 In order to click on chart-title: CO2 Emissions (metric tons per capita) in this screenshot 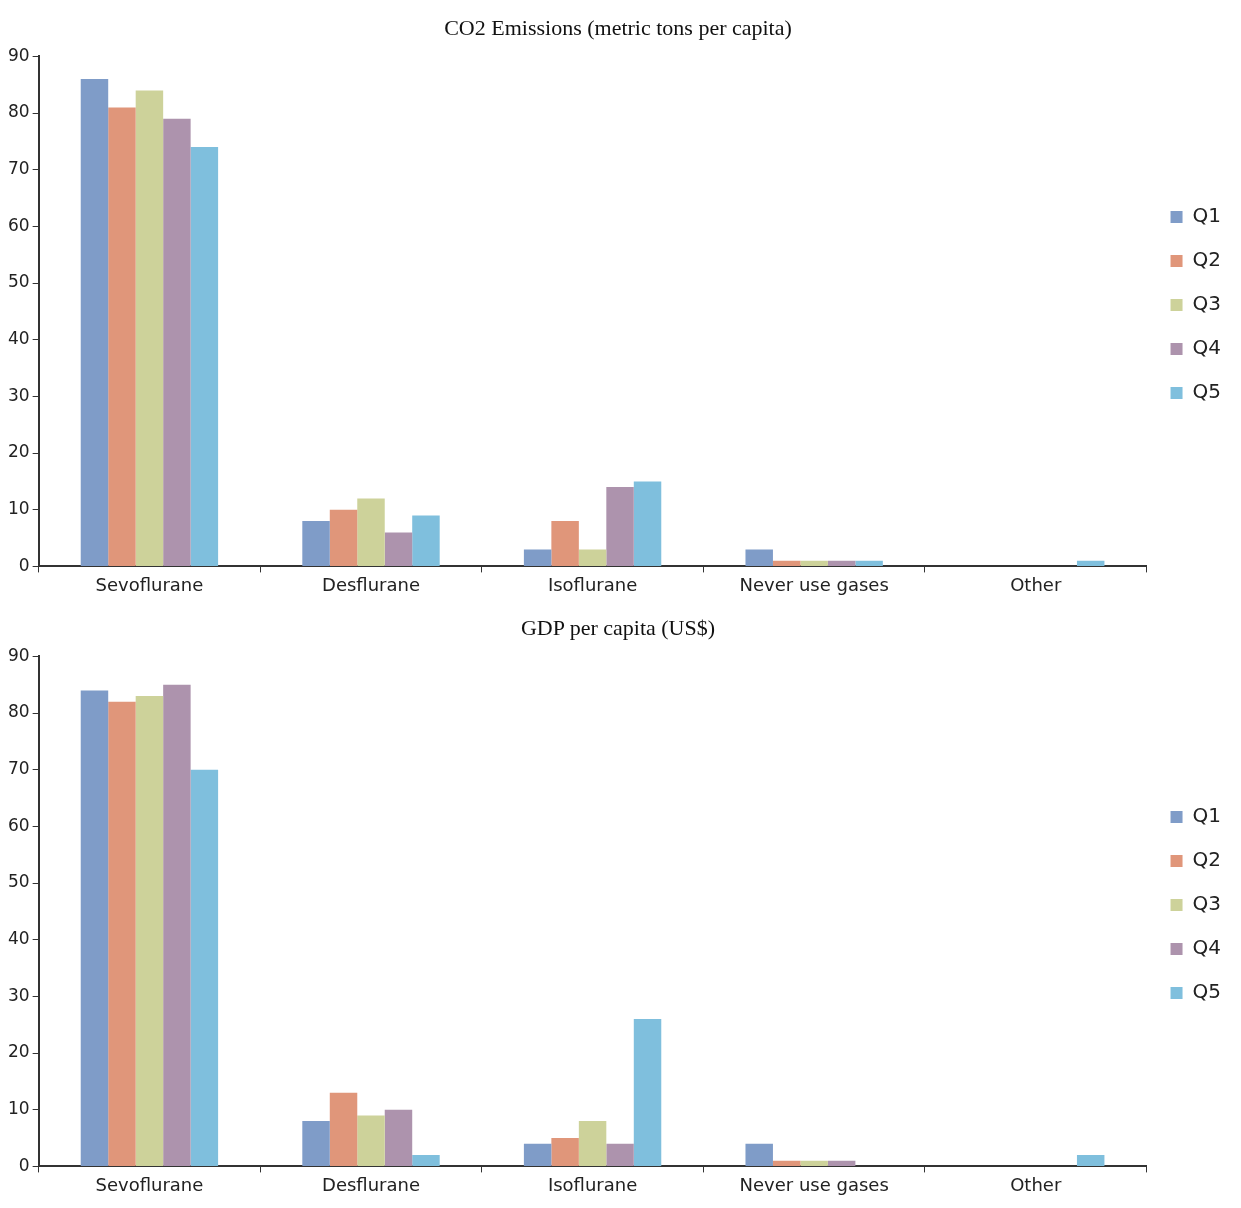, I will do `click(618, 27)`.